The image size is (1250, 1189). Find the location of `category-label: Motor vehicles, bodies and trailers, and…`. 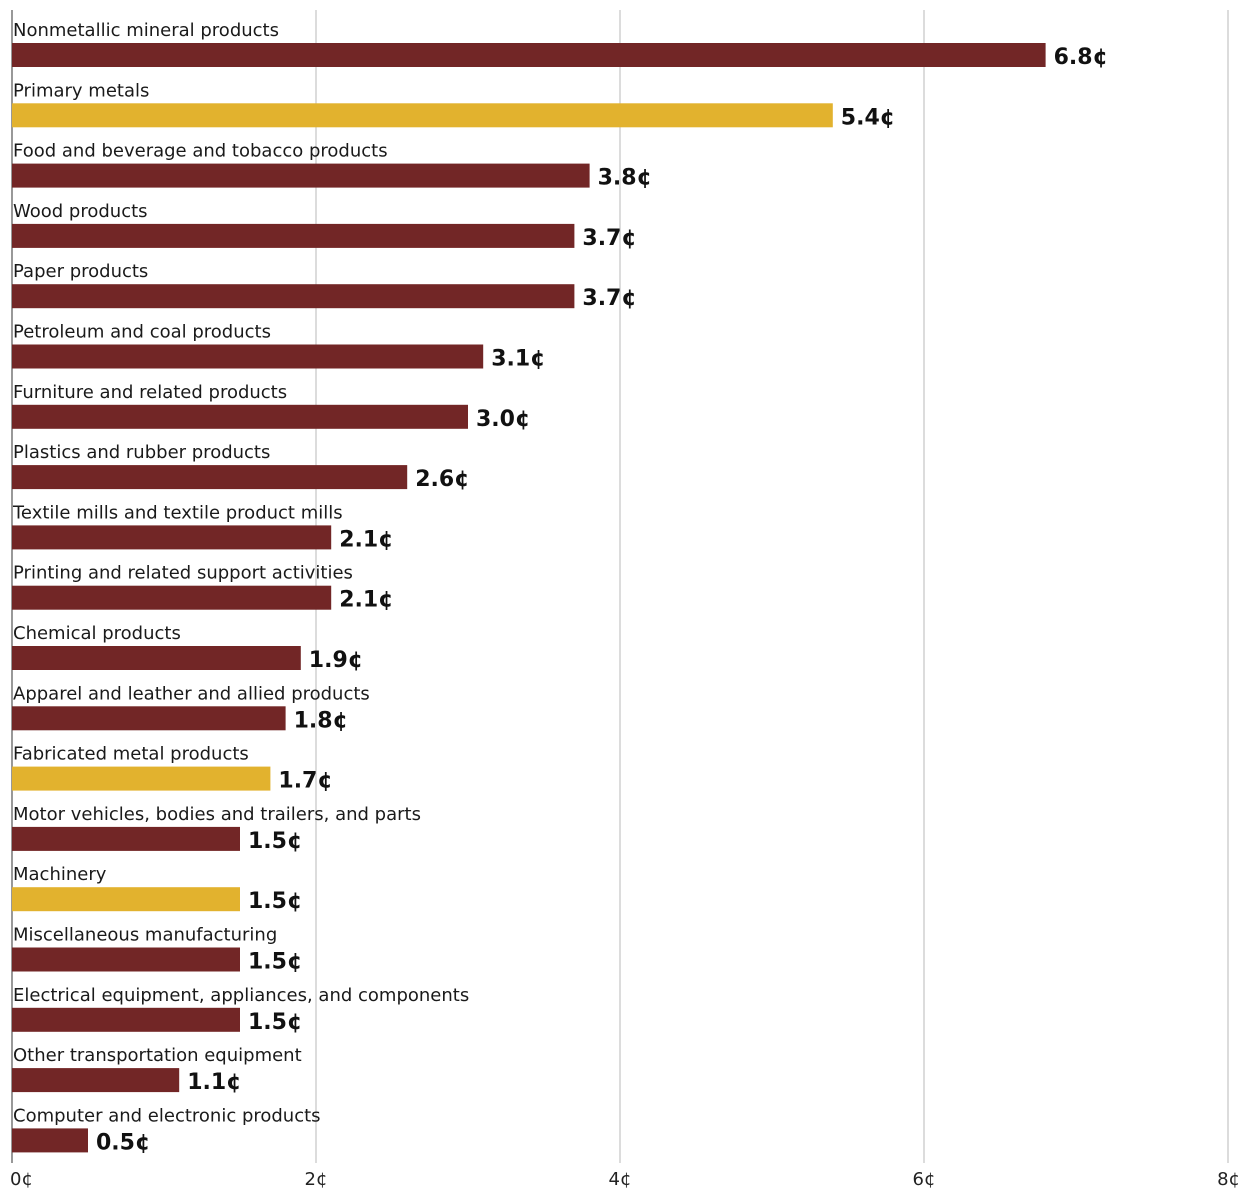

category-label: Motor vehicles, bodies and trailers, and… is located at coordinates (217, 814).